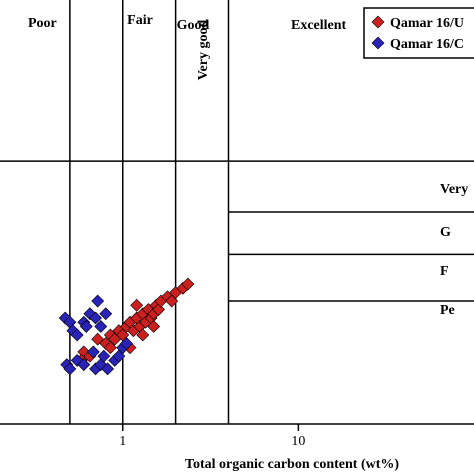 The height and width of the screenshot is (474, 474). What do you see at coordinates (140, 20) in the screenshot?
I see `toc-zone-label: Fair` at bounding box center [140, 20].